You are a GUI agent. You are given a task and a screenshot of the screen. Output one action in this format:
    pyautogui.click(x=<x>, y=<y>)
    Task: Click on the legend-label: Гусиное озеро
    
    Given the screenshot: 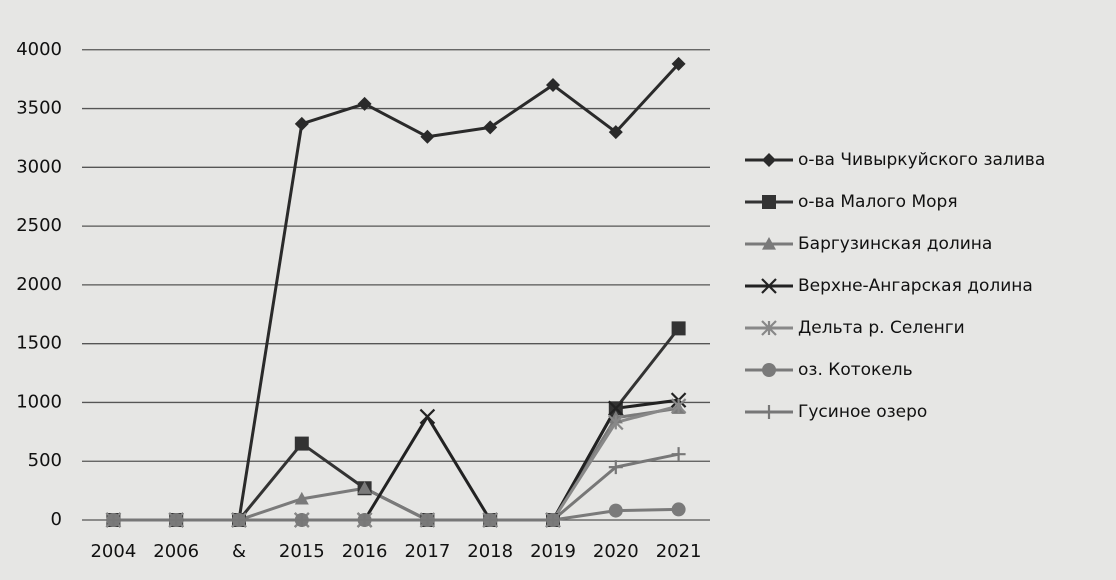 What is the action you would take?
    pyautogui.click(x=862, y=412)
    